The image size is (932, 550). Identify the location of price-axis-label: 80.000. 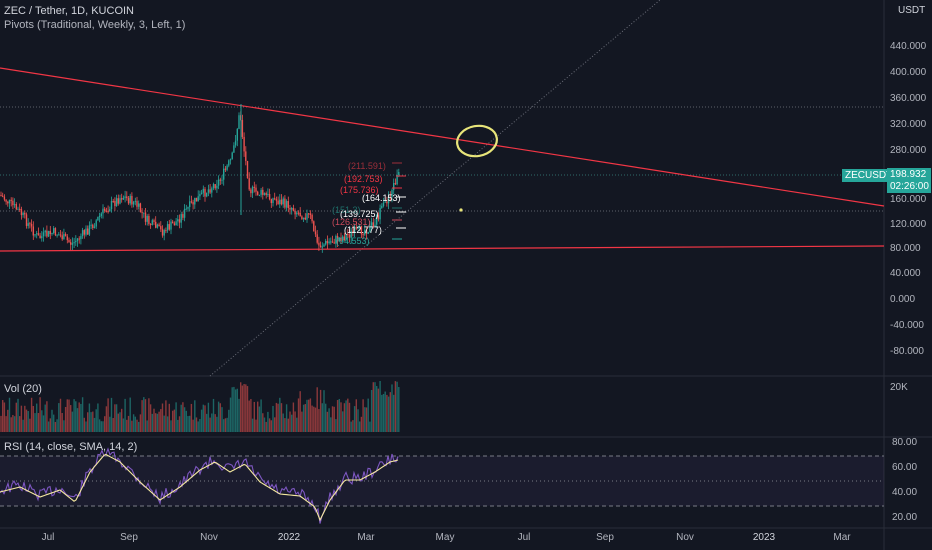
(905, 248).